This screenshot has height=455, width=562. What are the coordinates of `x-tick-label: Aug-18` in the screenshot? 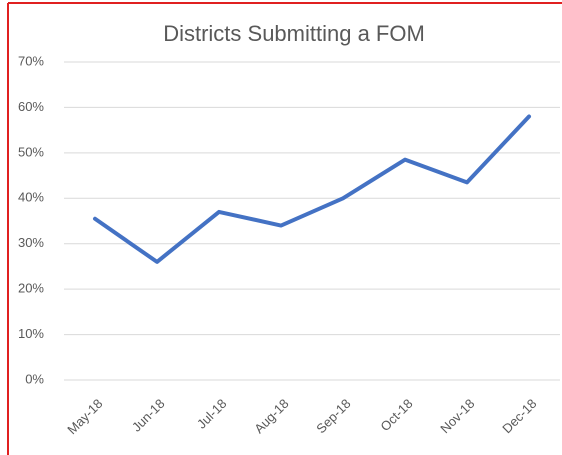 It's located at (271, 416).